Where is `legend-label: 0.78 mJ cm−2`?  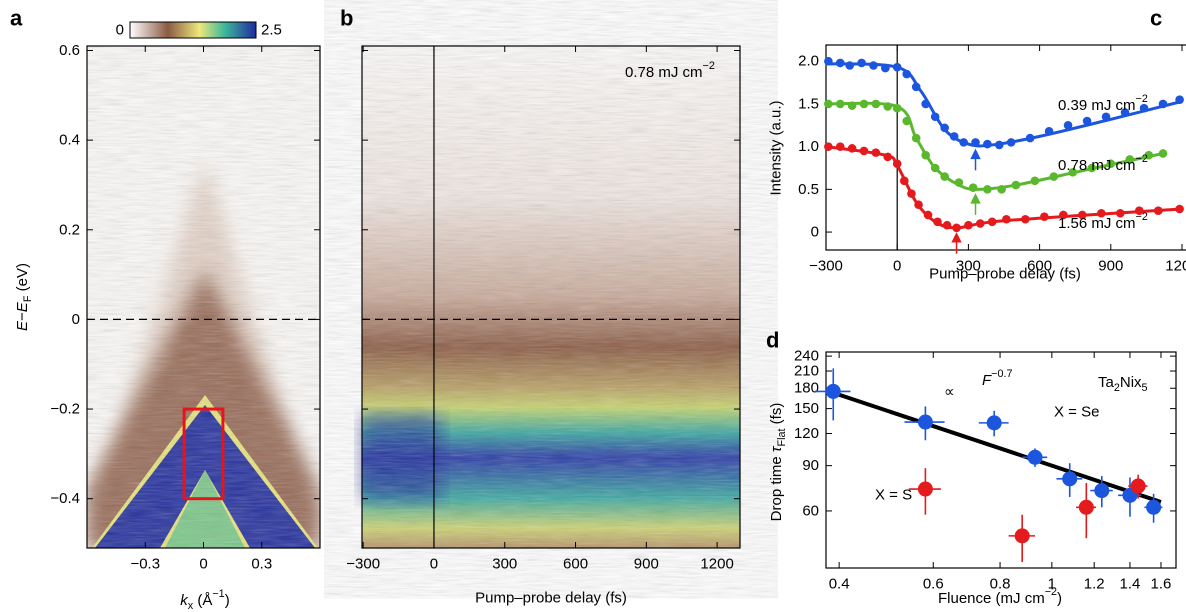 legend-label: 0.78 mJ cm−2 is located at coordinates (1103, 163).